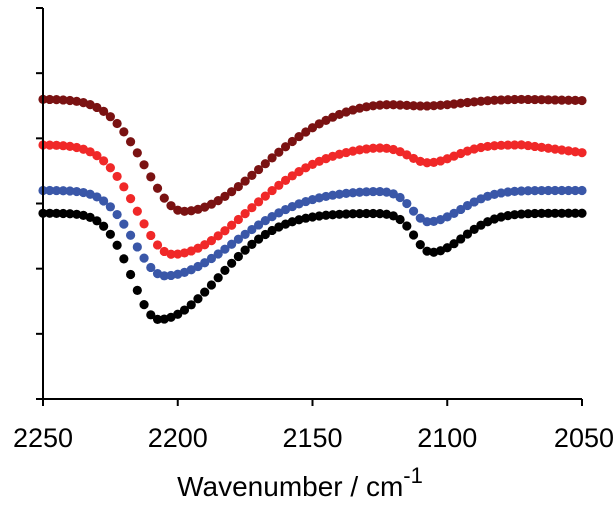 The image size is (616, 511). I want to click on y-ticks-layer, so click(39, 203).